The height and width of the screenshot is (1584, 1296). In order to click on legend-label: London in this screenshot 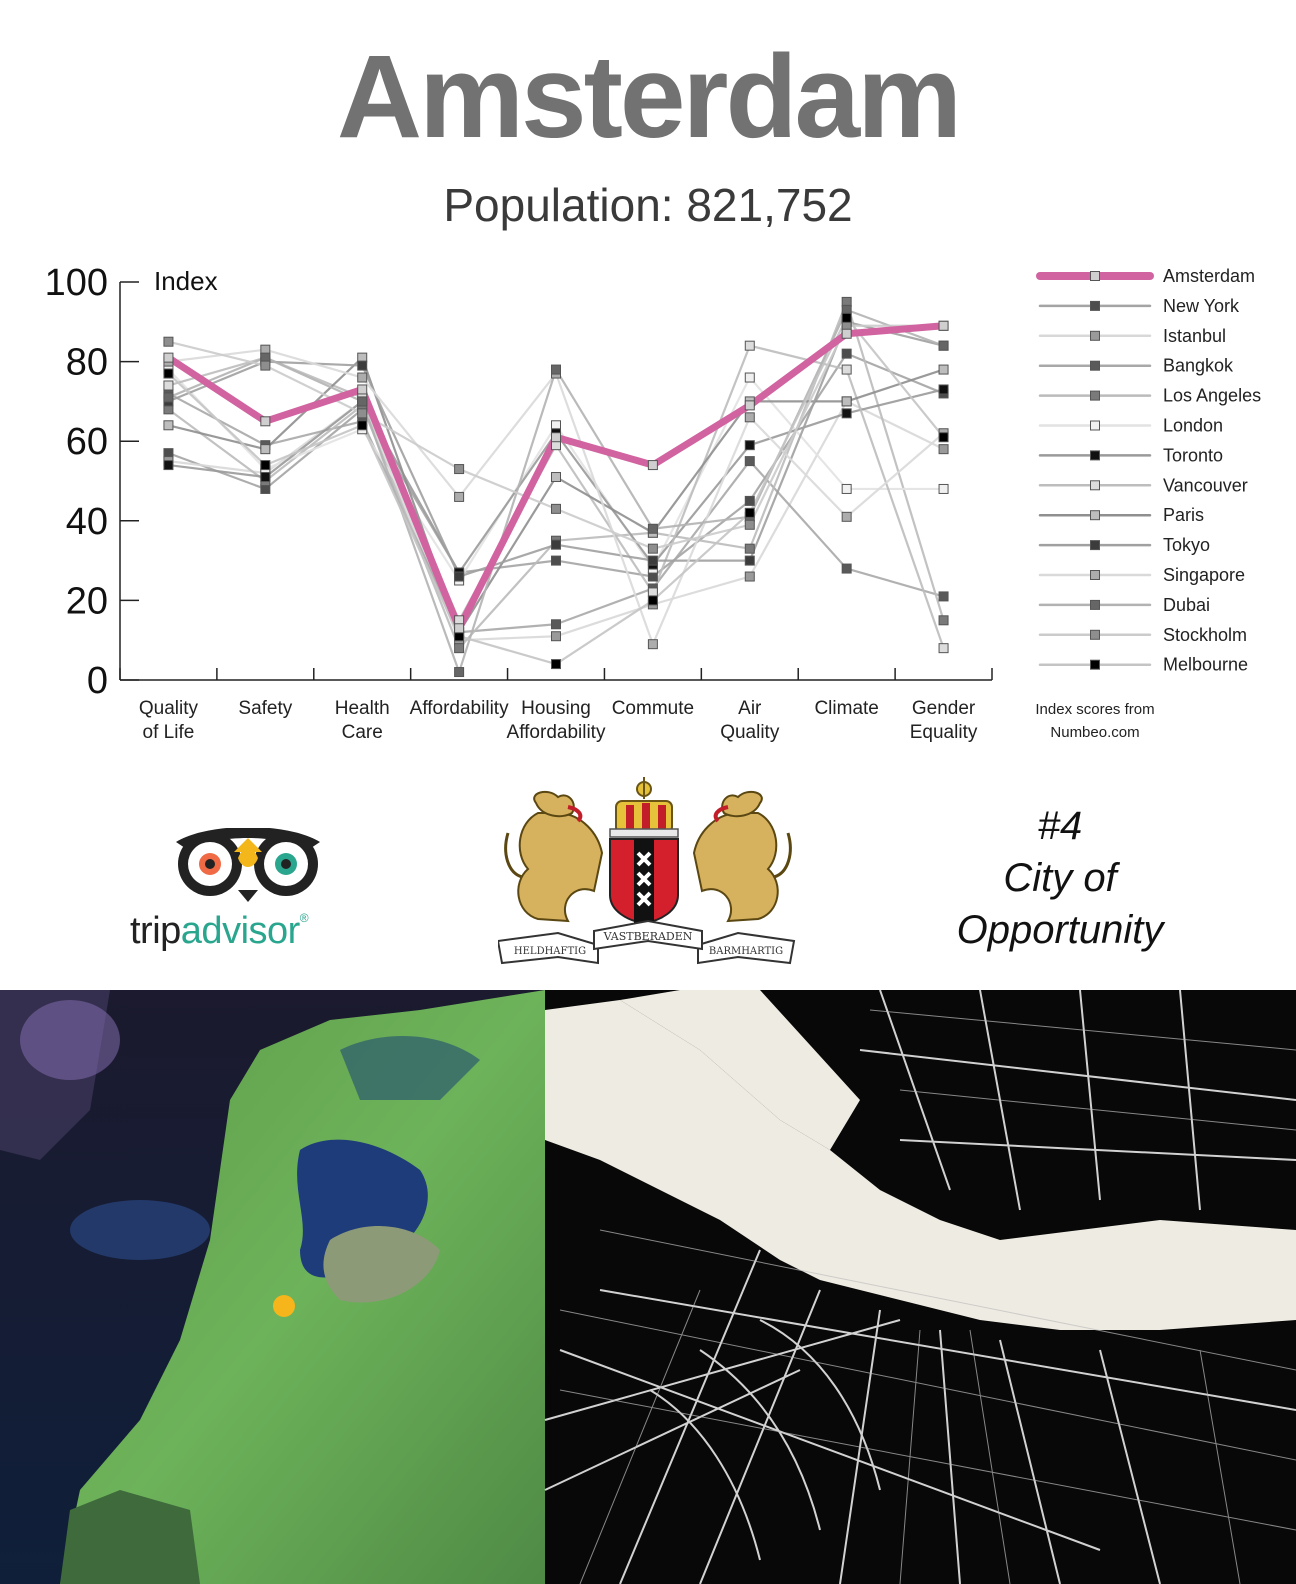, I will do `click(1193, 426)`.